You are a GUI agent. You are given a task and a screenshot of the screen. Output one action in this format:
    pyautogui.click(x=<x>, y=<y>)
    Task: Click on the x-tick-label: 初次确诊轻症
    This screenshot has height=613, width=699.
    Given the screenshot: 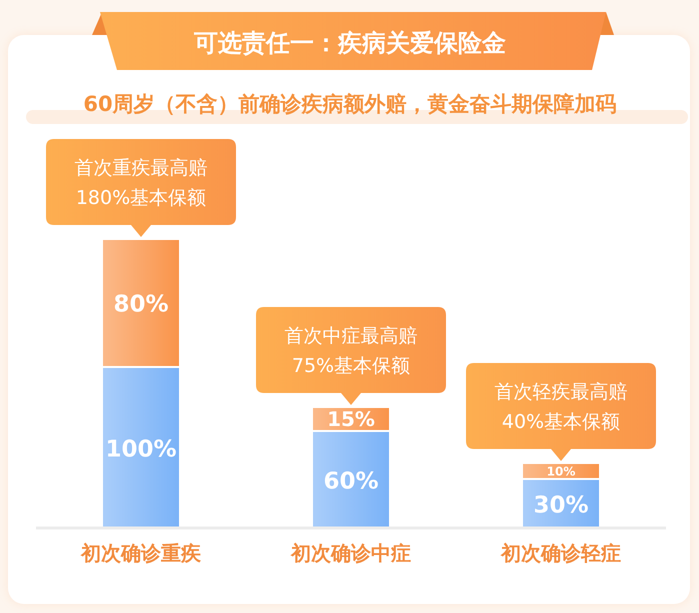 What is the action you would take?
    pyautogui.click(x=560, y=553)
    